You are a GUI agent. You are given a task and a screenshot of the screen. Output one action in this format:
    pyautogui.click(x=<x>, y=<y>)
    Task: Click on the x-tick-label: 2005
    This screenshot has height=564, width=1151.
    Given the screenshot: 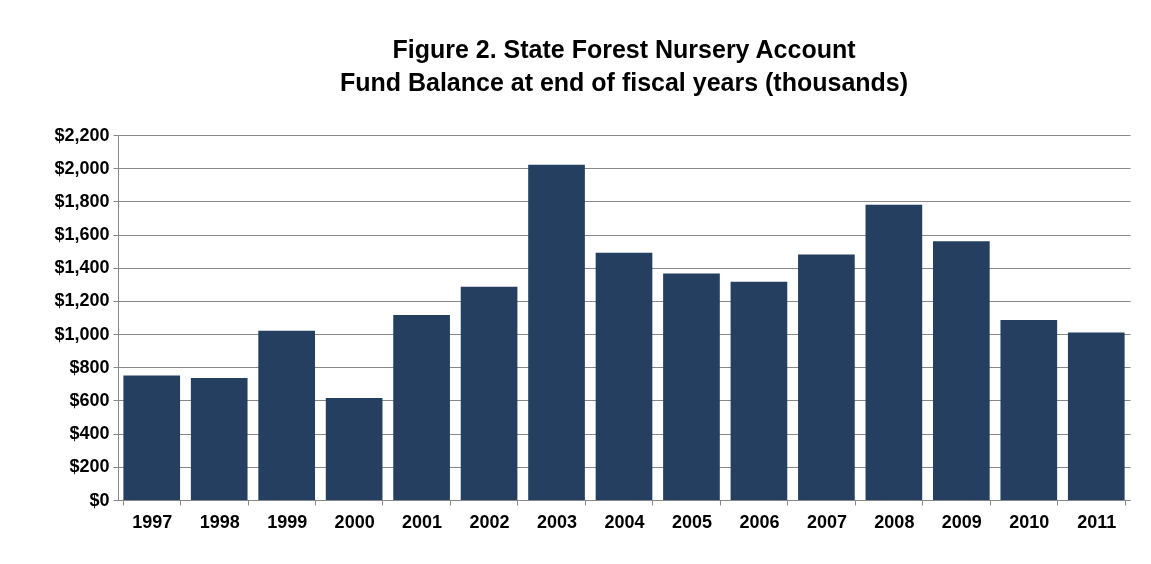 What is the action you would take?
    pyautogui.click(x=691, y=521)
    